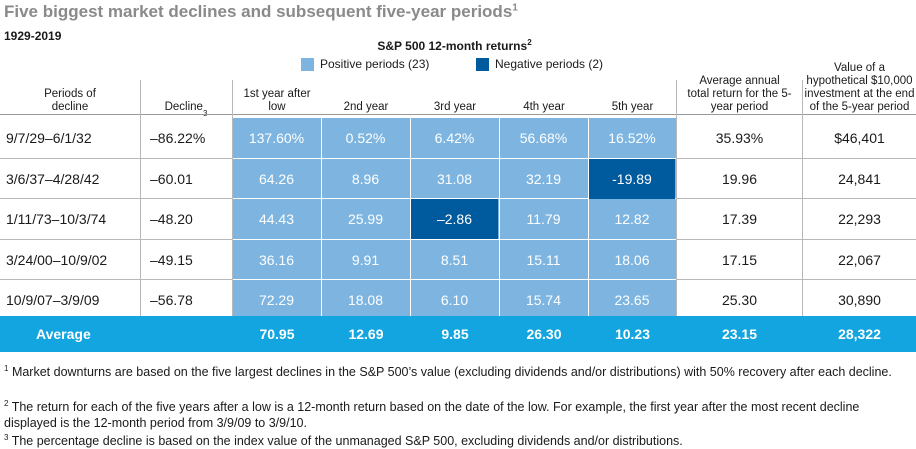 The width and height of the screenshot is (916, 449). What do you see at coordinates (454, 179) in the screenshot?
I see `row-1-year-3-cell: 31.08` at bounding box center [454, 179].